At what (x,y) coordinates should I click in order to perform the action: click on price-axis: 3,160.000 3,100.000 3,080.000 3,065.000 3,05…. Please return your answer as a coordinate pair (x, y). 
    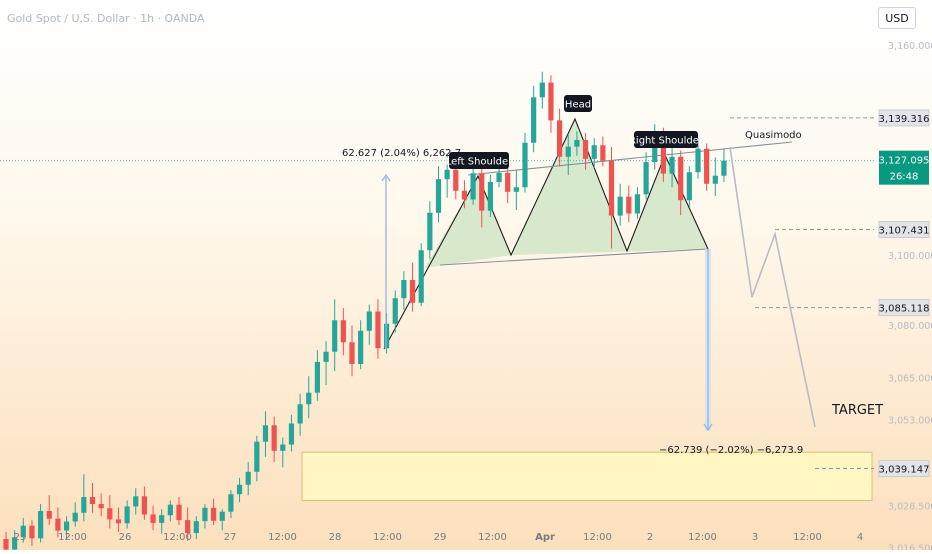
    Looking at the image, I should click on (905, 297).